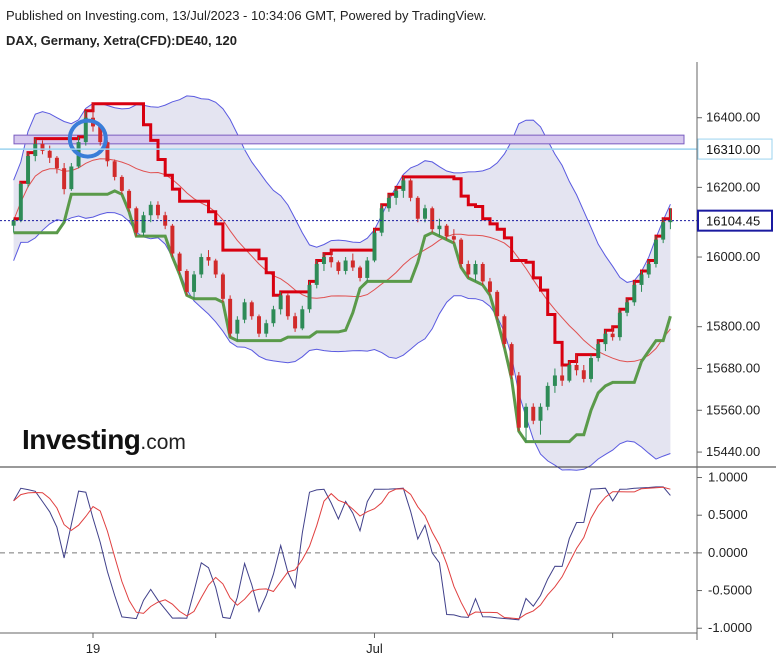 This screenshot has height=662, width=776. What do you see at coordinates (730, 627) in the screenshot?
I see `osc-tick-label: -1.0000` at bounding box center [730, 627].